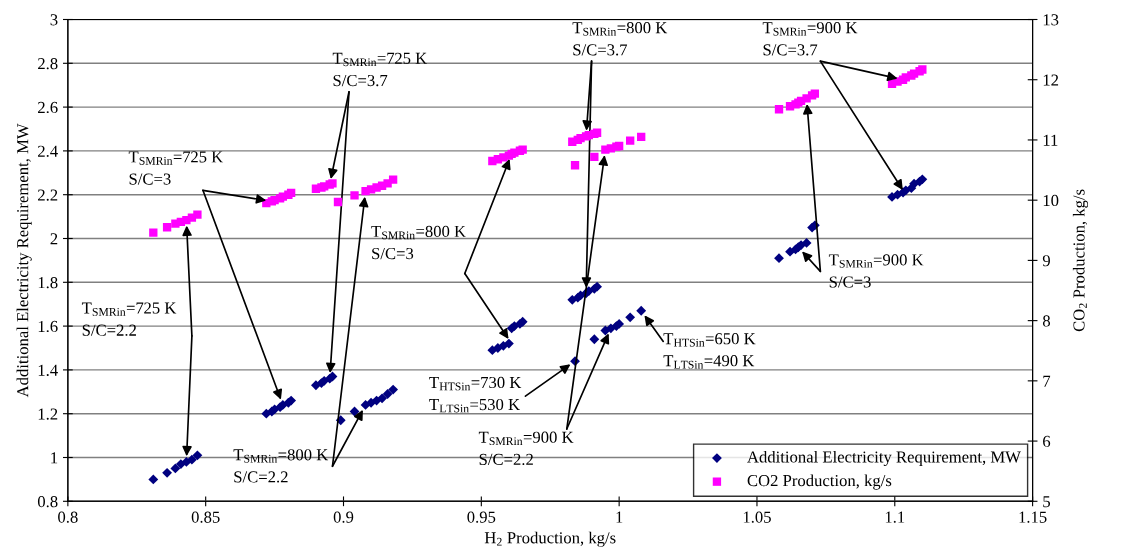  I want to click on y-tick-label: 3, so click(54, 20).